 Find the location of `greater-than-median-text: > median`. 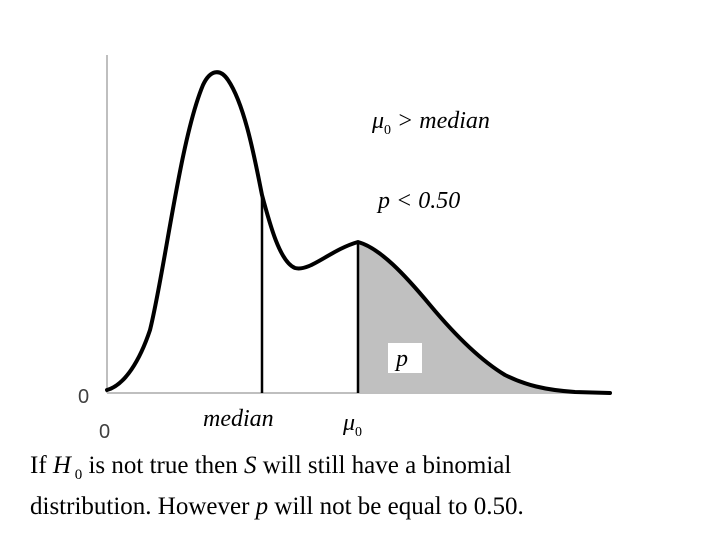

greater-than-median-text: > median is located at coordinates (440, 121).